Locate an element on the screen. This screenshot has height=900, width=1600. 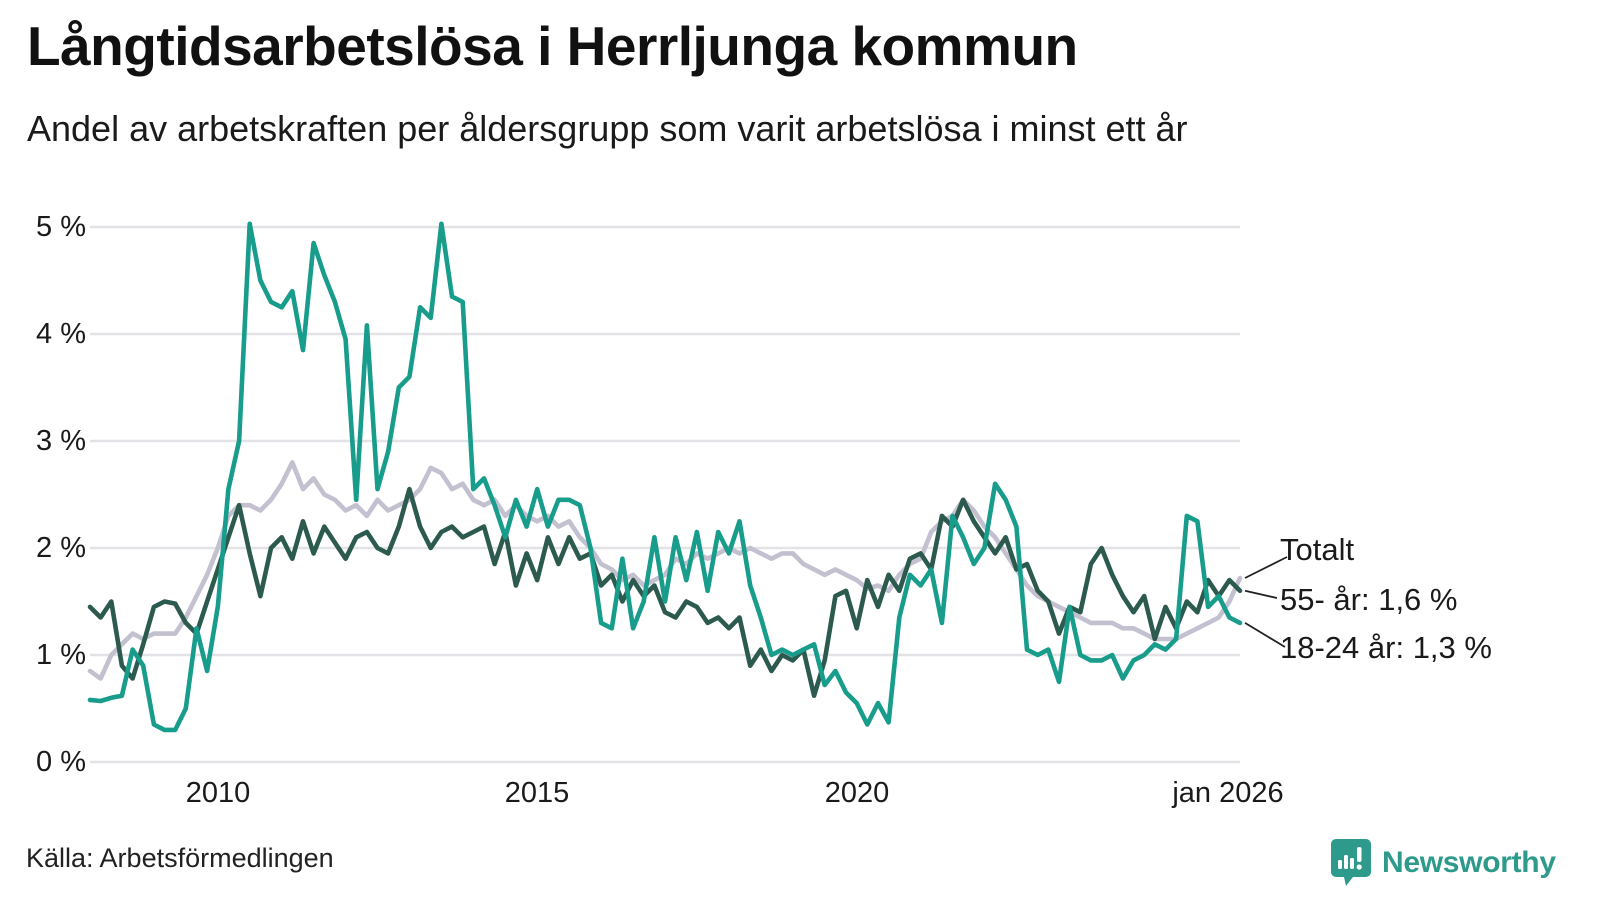
series-label-55: 55- år: 1,6 % is located at coordinates (1369, 599).